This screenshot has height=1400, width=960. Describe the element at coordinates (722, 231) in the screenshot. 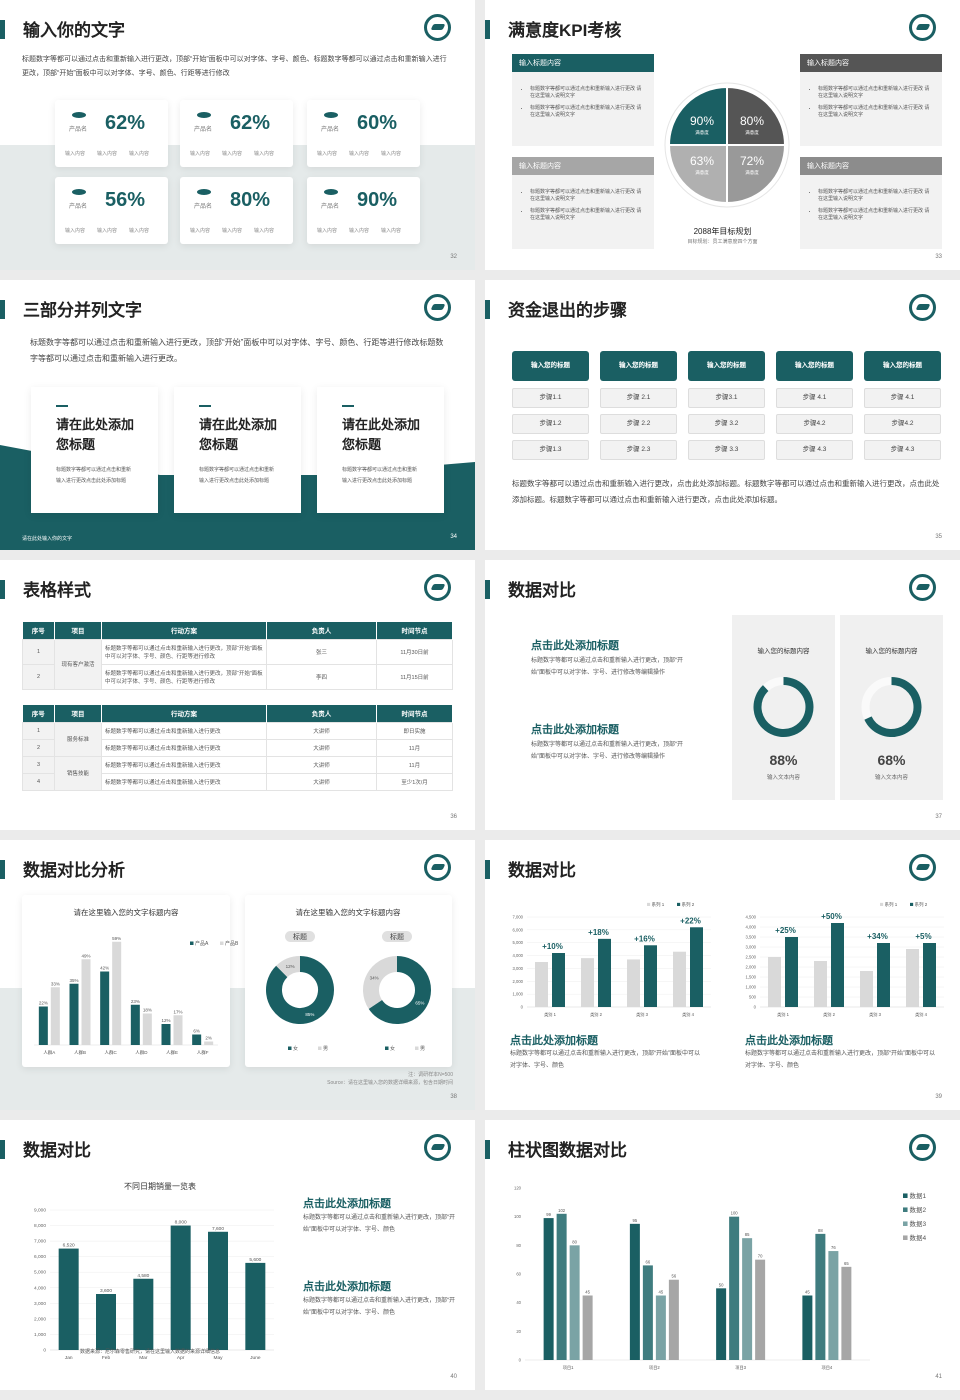

I see `center-title: 2088年目标规划` at that location.